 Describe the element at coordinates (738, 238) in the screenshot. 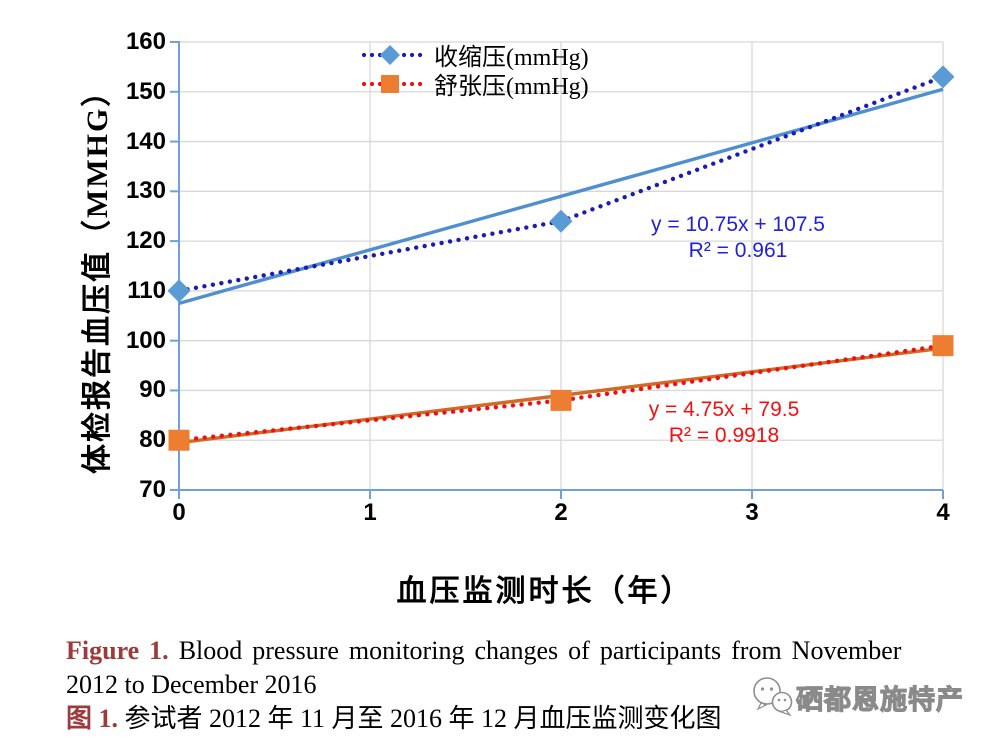

I see `trendline-equation: y = 10.75x + 107.5 R² = 0.961` at that location.